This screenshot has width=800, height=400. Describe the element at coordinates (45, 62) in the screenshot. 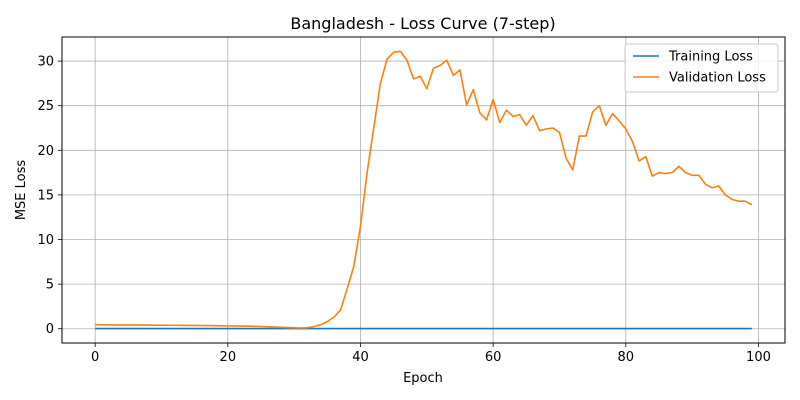

I see `y-tick-label: 30` at that location.